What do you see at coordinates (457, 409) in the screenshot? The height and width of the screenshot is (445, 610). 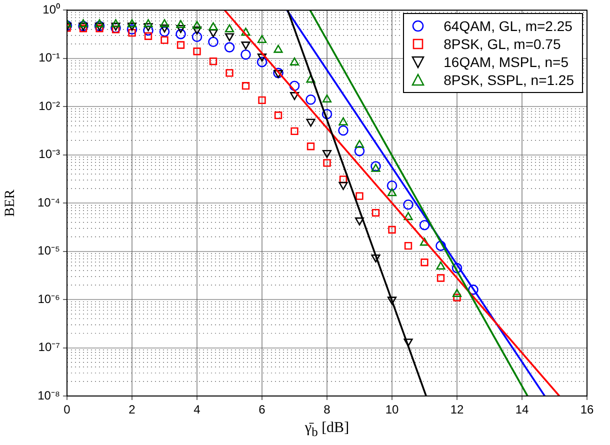 I see `x-tick-label: 12` at bounding box center [457, 409].